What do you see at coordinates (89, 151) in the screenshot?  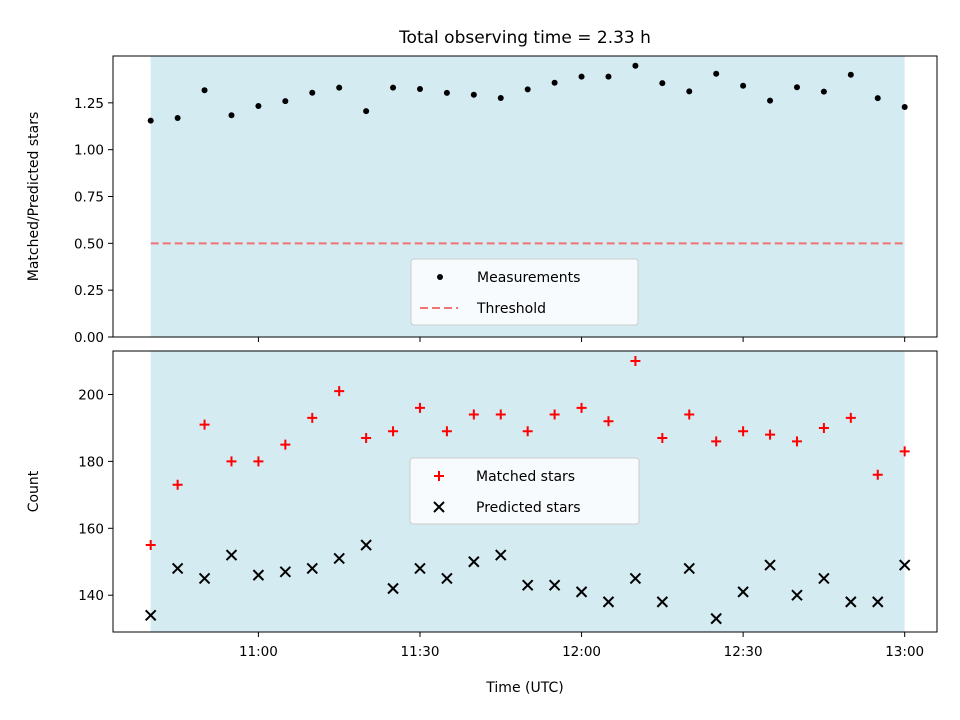 I see `ratio-y-tick-label: 1.00` at bounding box center [89, 151].